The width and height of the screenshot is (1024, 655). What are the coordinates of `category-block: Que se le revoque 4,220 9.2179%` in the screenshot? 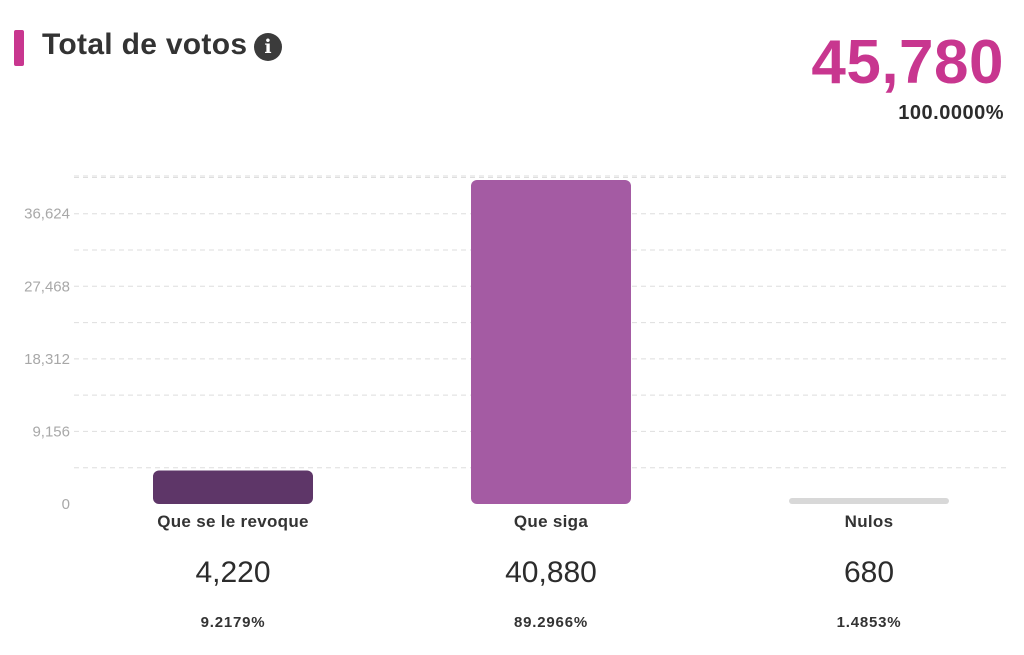 It's located at (233, 571).